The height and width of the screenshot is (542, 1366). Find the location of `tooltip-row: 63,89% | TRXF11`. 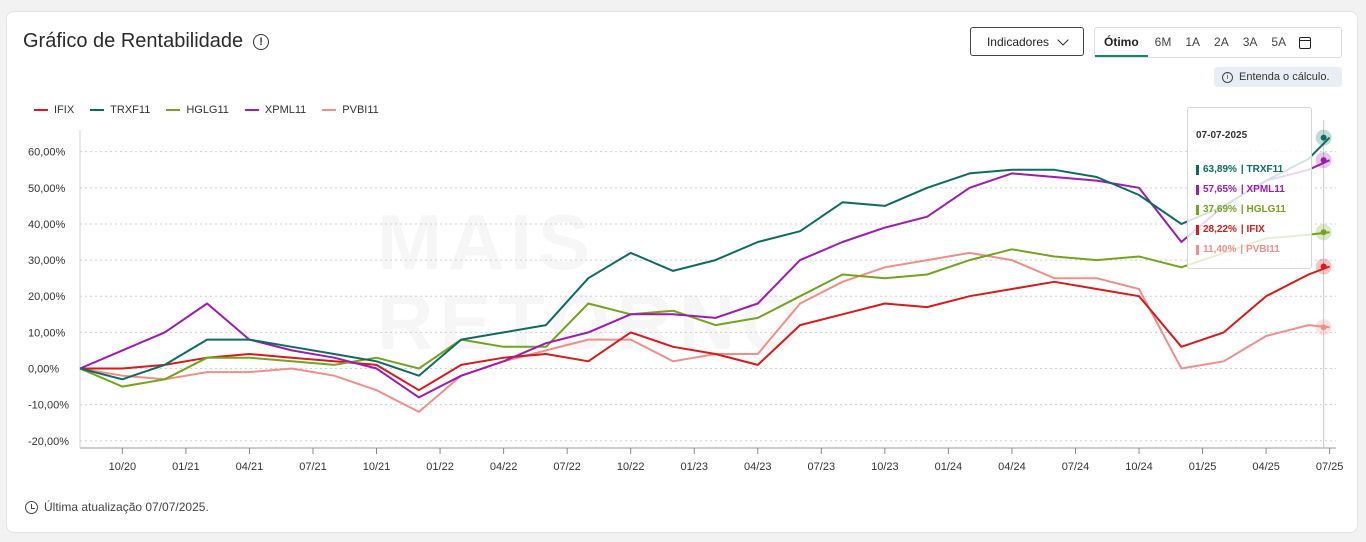

tooltip-row: 63,89% | TRXF11 is located at coordinates (1239, 169).